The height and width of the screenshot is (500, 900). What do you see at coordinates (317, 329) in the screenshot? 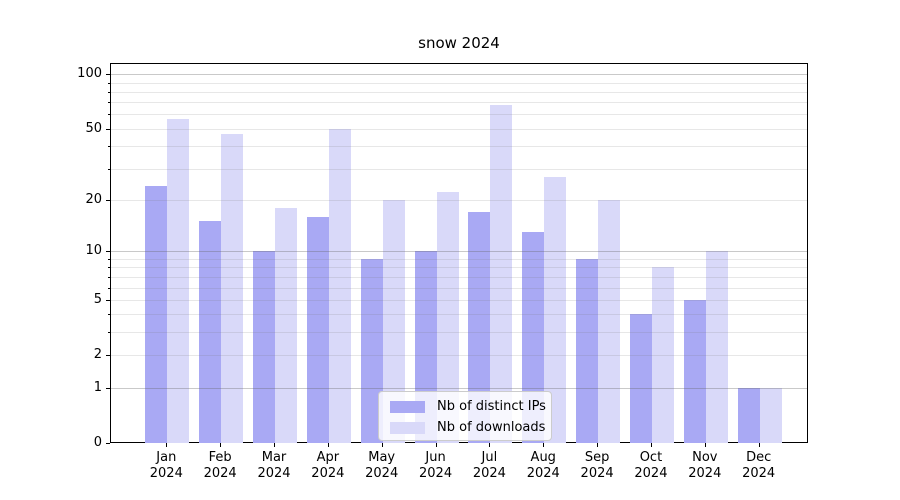
I see `bar-nb-of-distinct-ips-apr-2024` at bounding box center [317, 329].